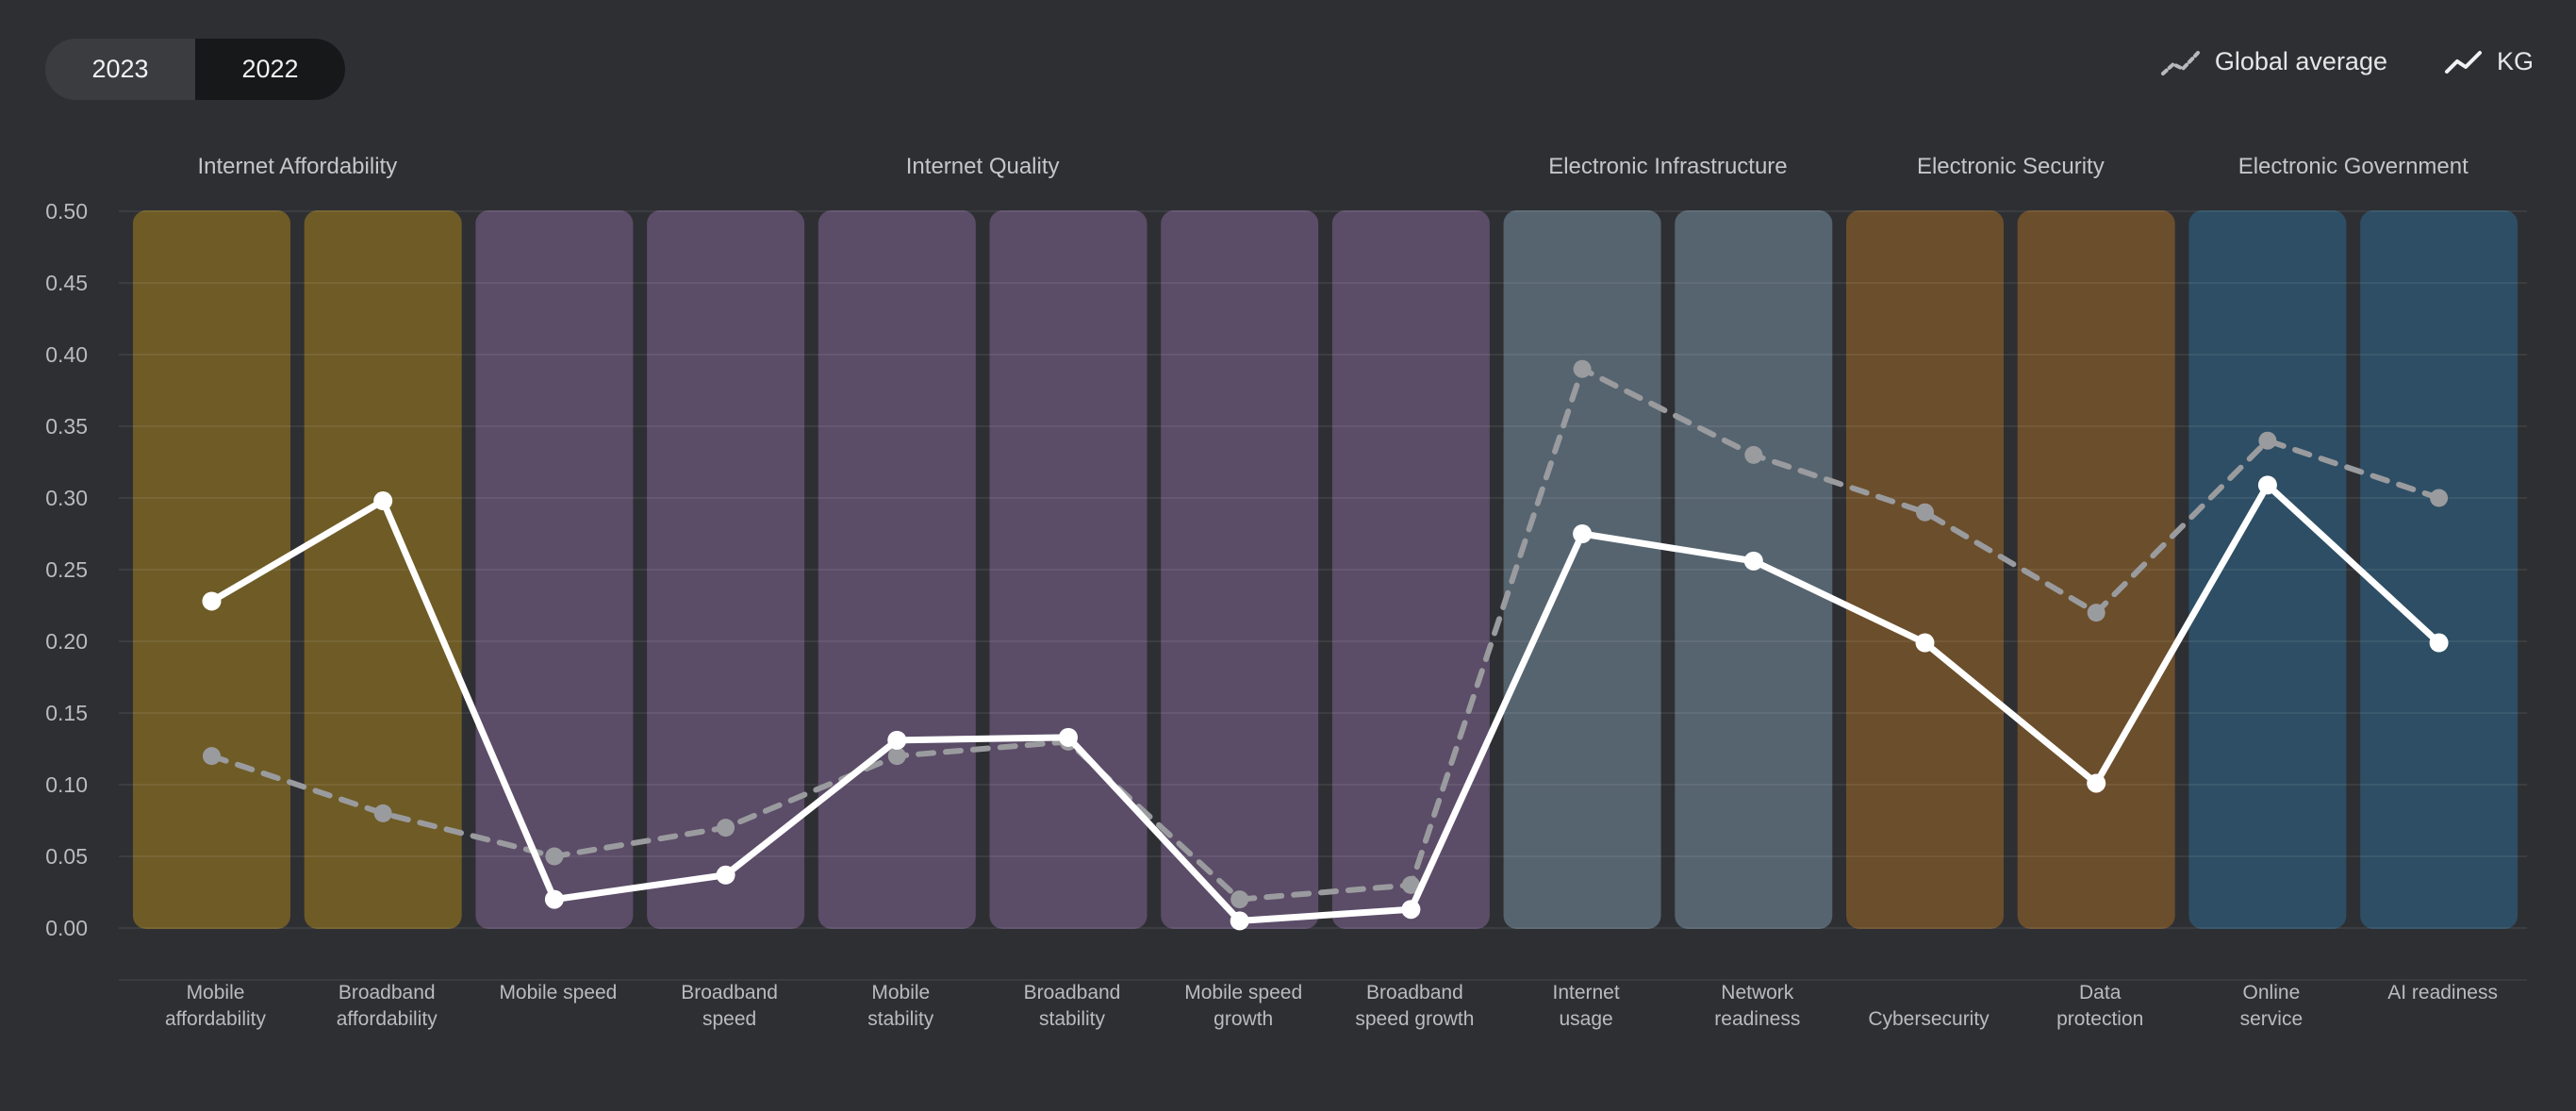  What do you see at coordinates (66, 498) in the screenshot?
I see `y-tick-label: 0.30` at bounding box center [66, 498].